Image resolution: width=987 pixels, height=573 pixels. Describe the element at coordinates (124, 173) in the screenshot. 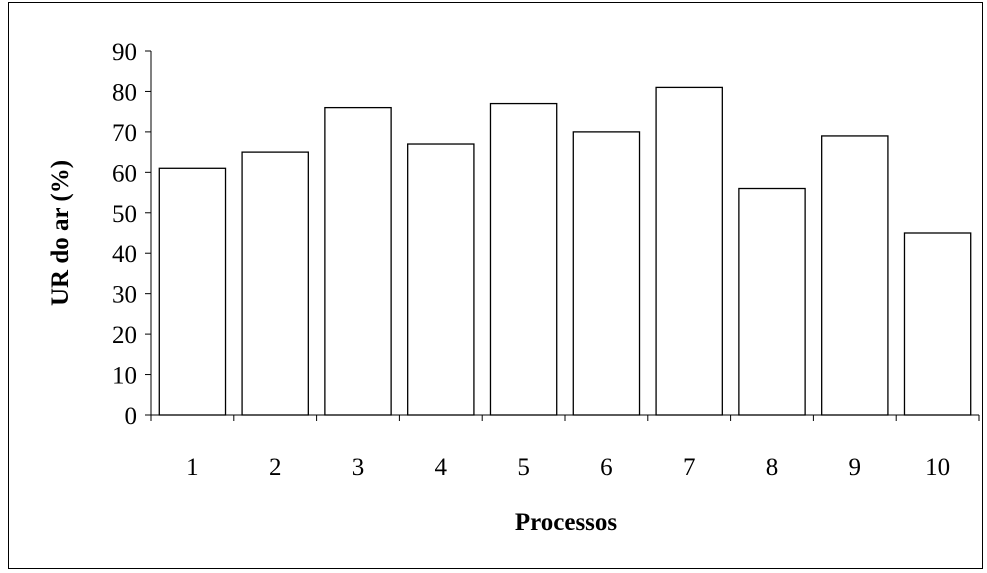

I see `y-tick-label: 60` at that location.